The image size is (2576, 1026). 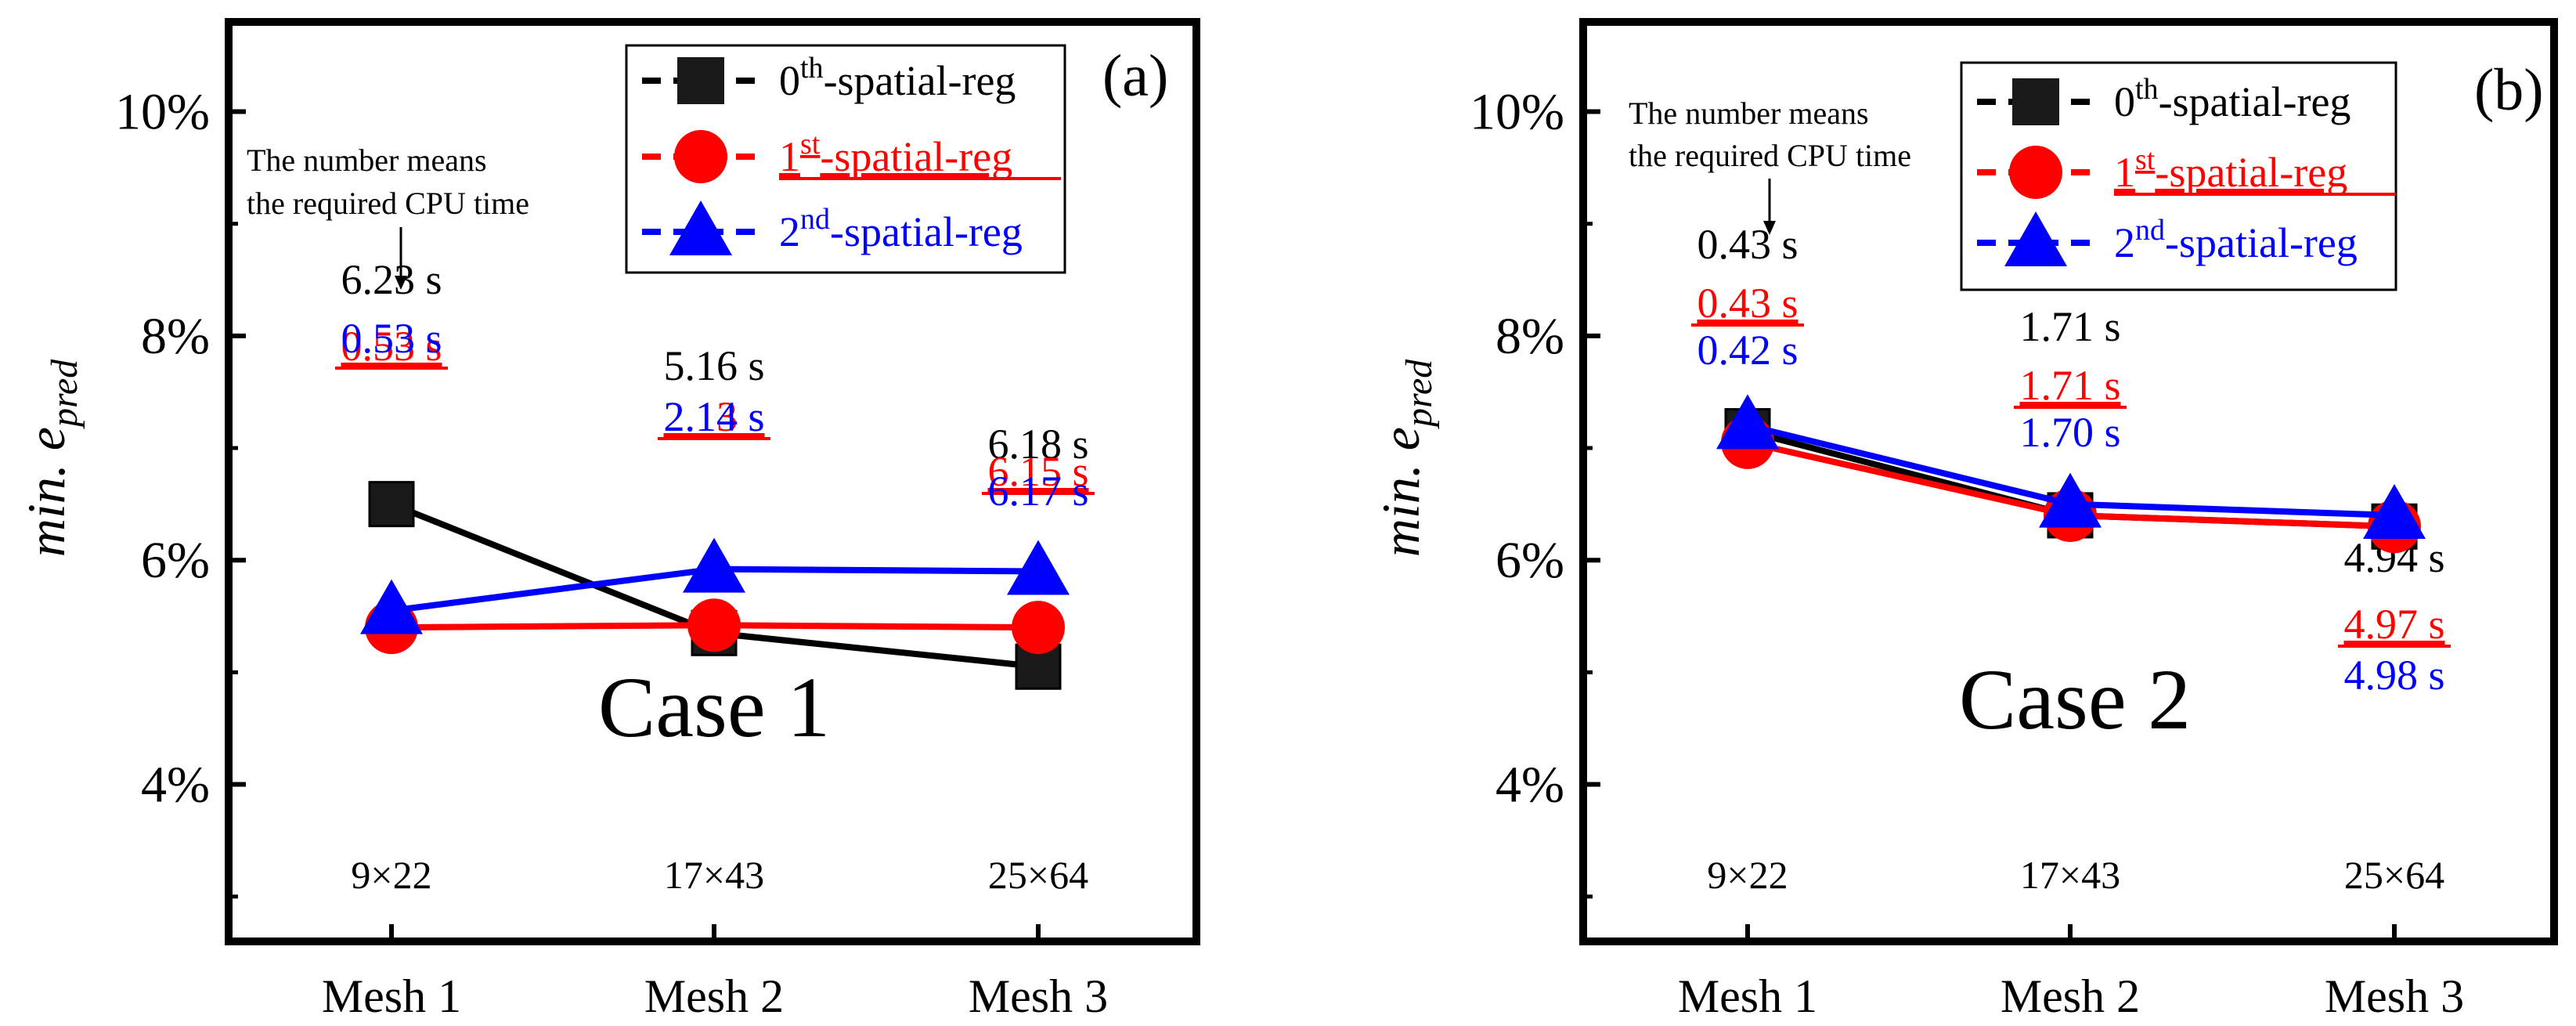 I want to click on cpu-time-label: 6.18 s, so click(x=1037, y=444).